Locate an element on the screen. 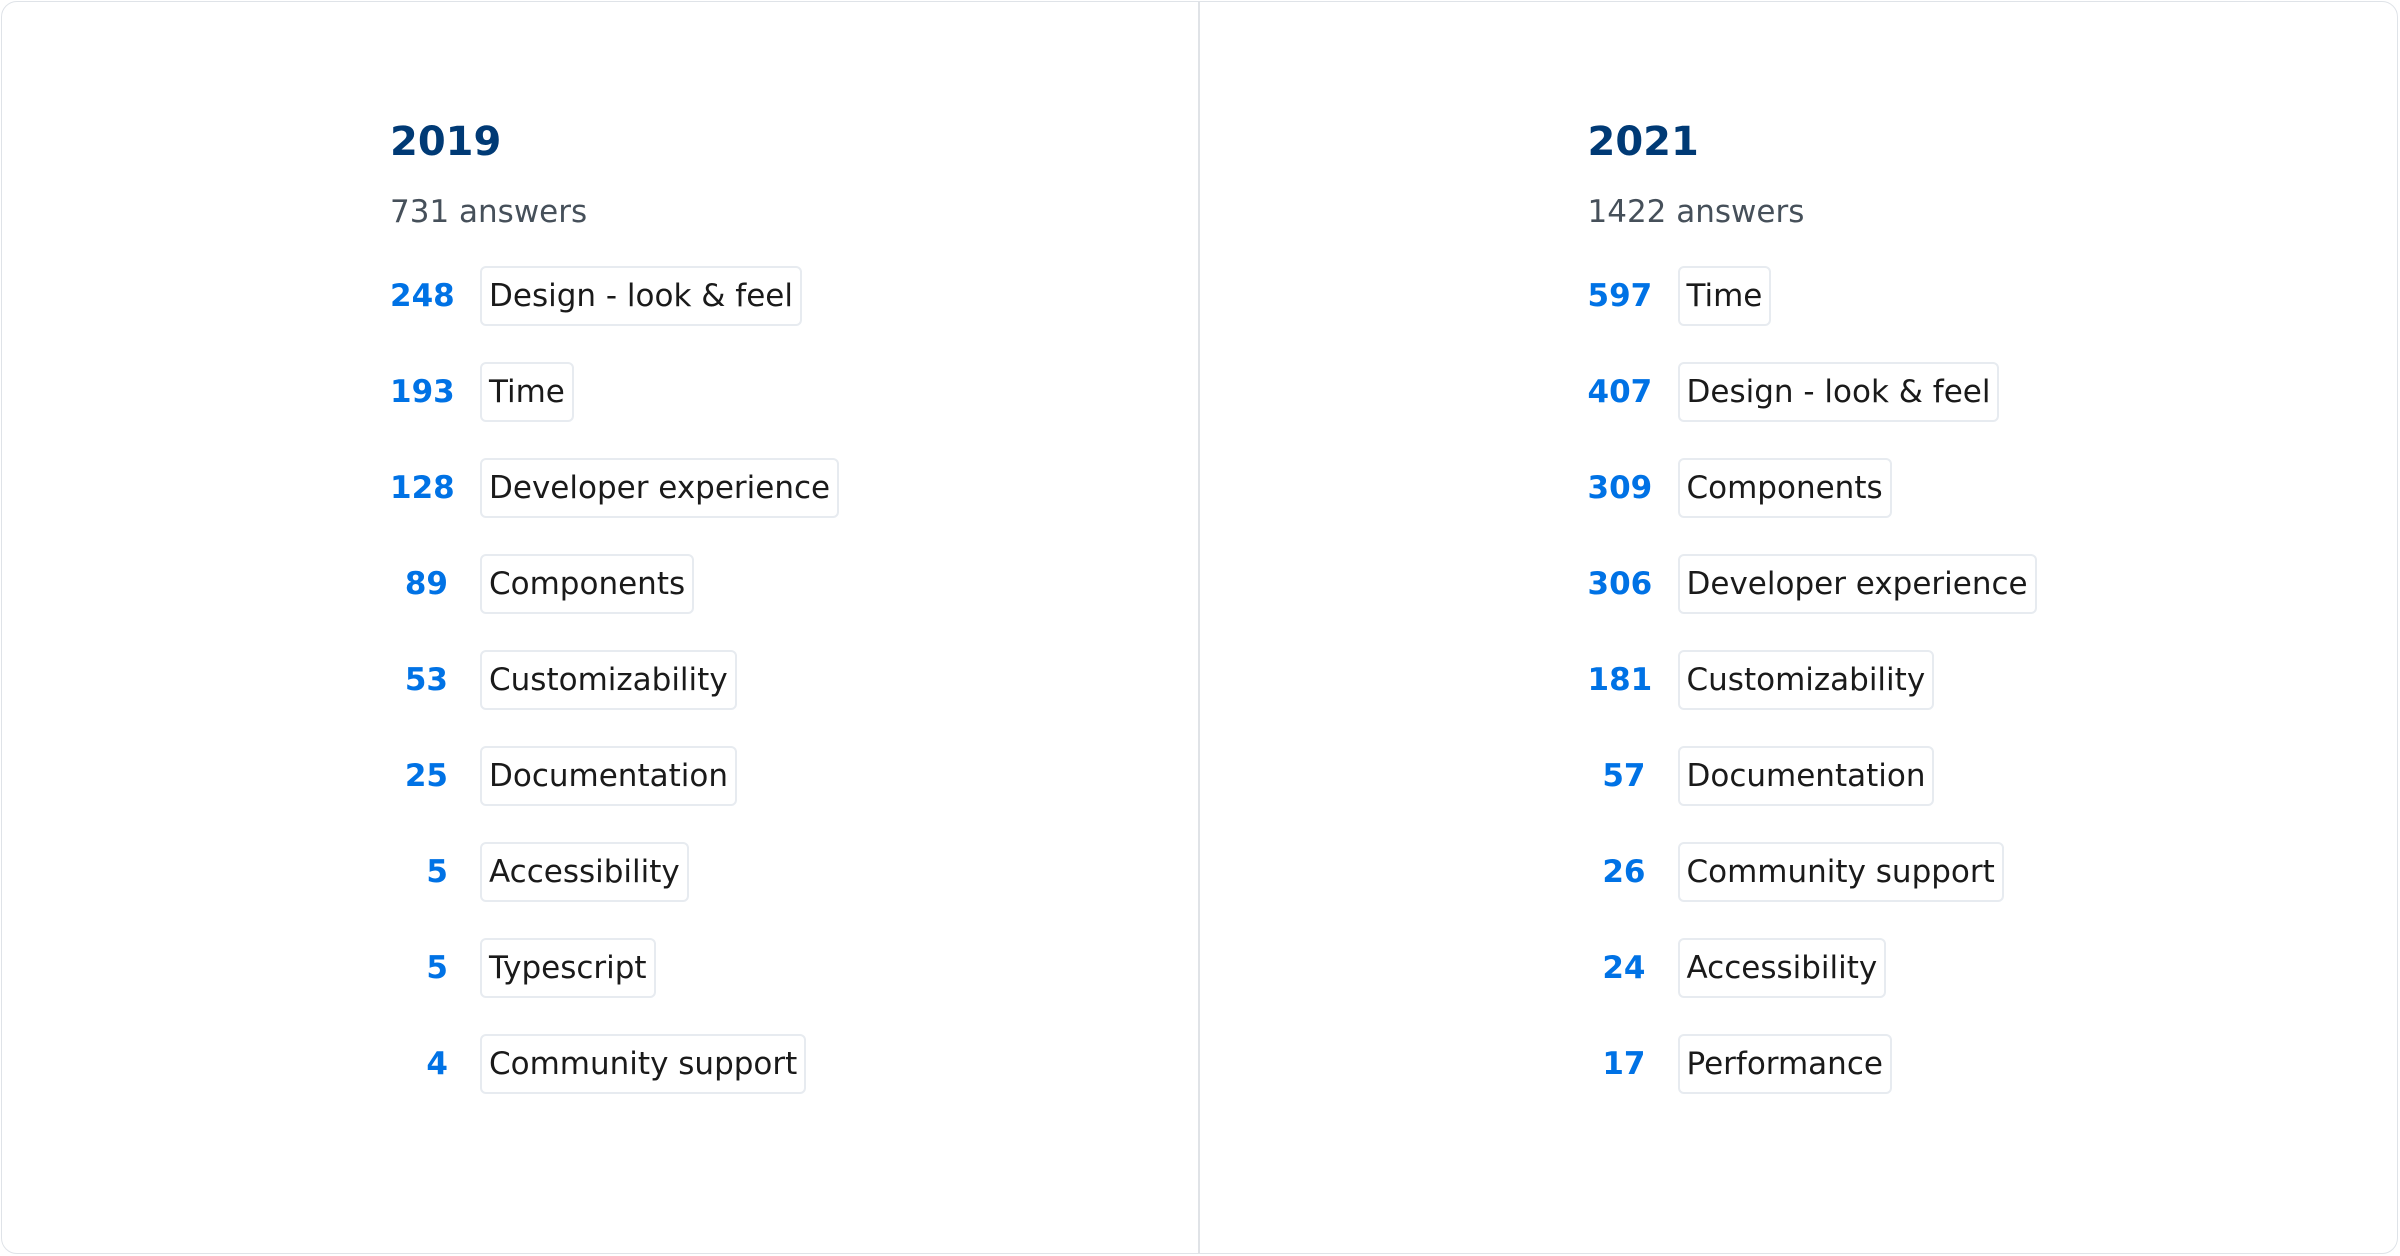  item-count: 181 is located at coordinates (1620, 680).